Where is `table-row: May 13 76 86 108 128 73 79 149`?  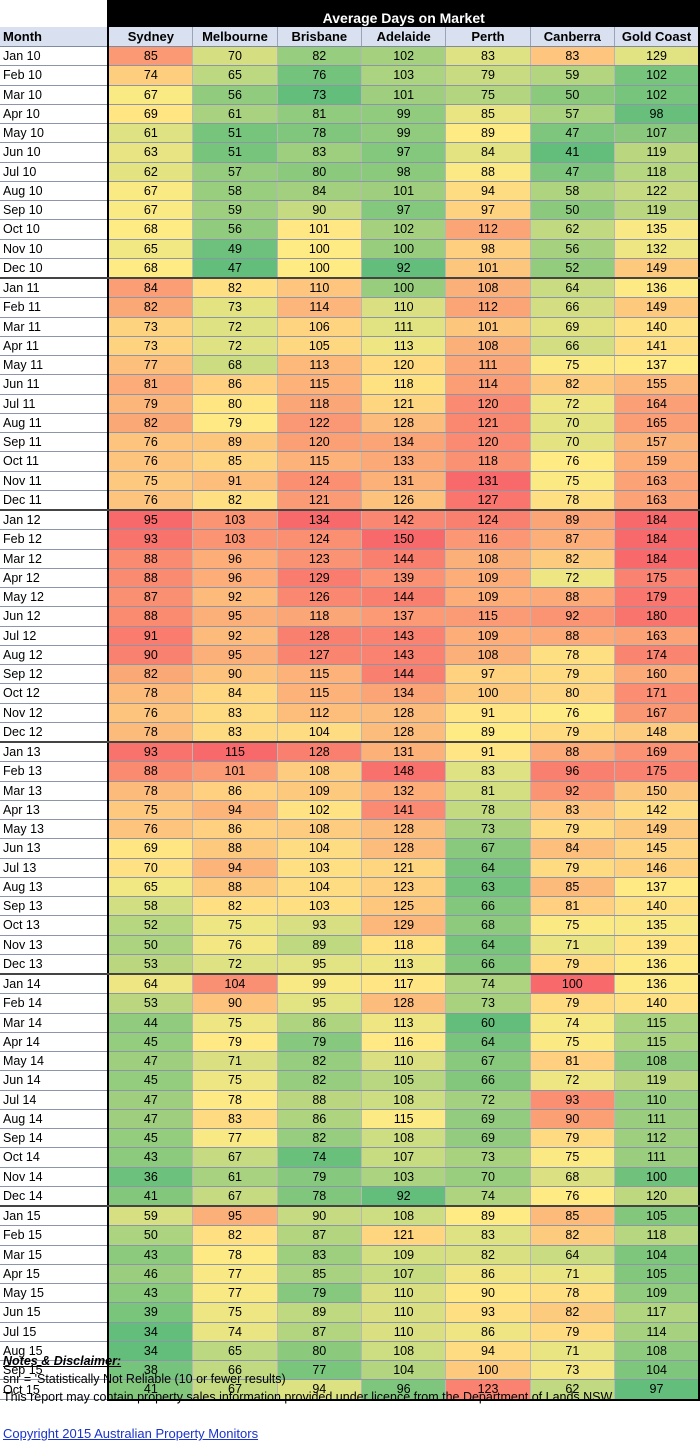 table-row: May 13 76 86 108 128 73 79 149 is located at coordinates (350, 829).